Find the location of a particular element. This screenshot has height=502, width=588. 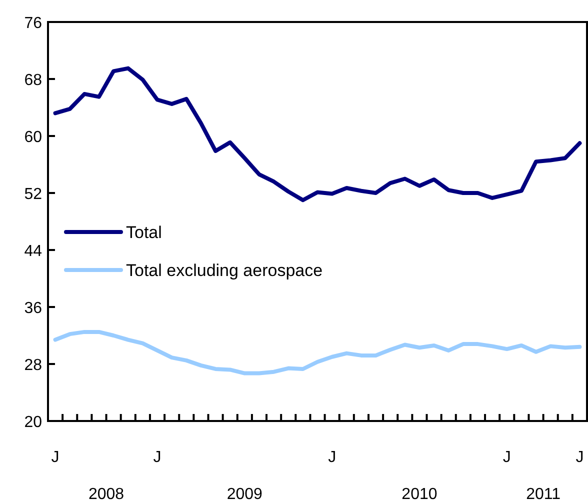

y-tick-label: 52 is located at coordinates (33, 194).